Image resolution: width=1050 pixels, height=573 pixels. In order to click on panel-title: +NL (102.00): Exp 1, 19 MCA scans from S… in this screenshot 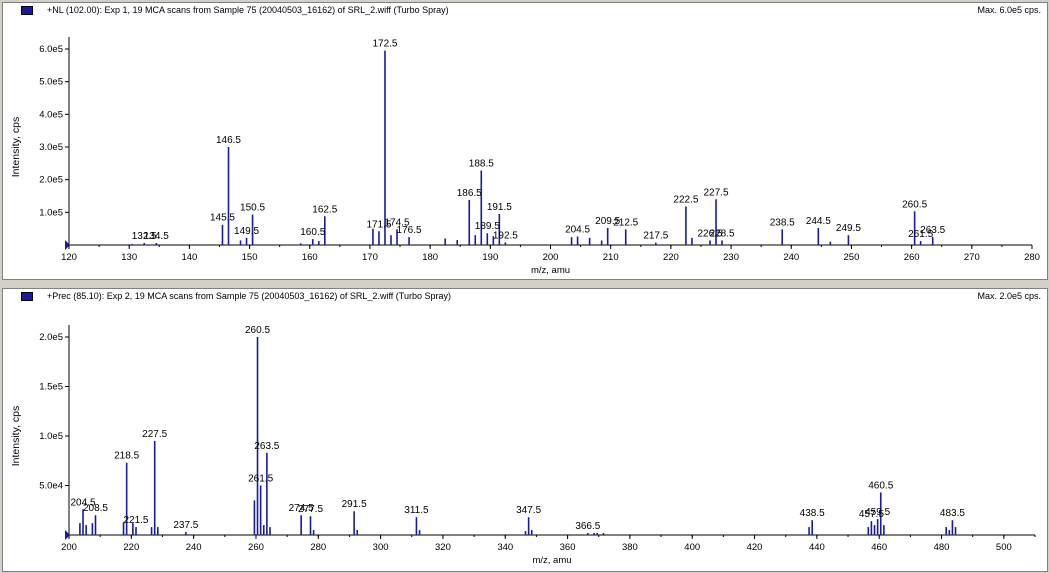, I will do `click(248, 10)`.